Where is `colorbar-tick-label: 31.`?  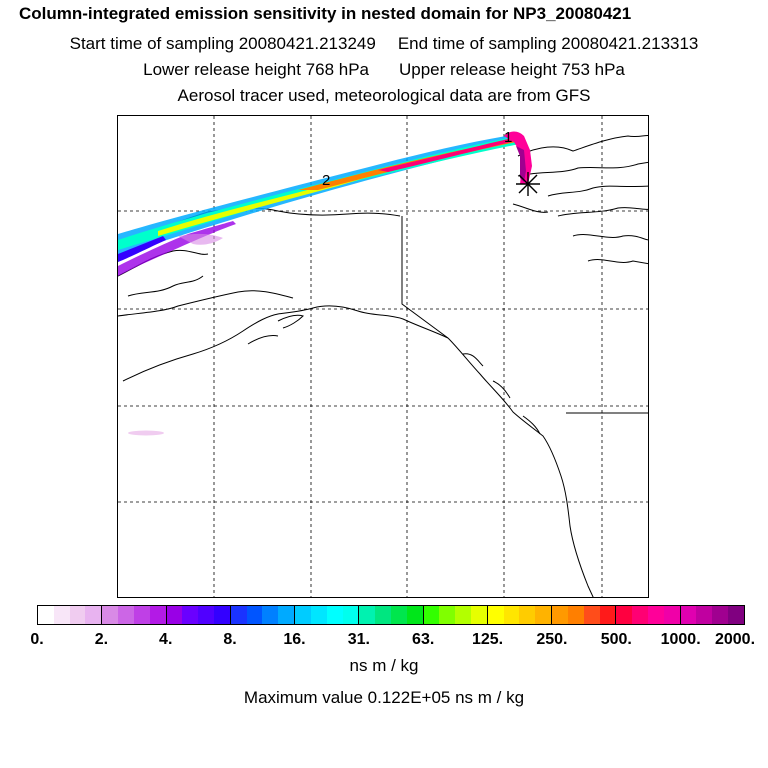 colorbar-tick-label: 31. is located at coordinates (358, 639).